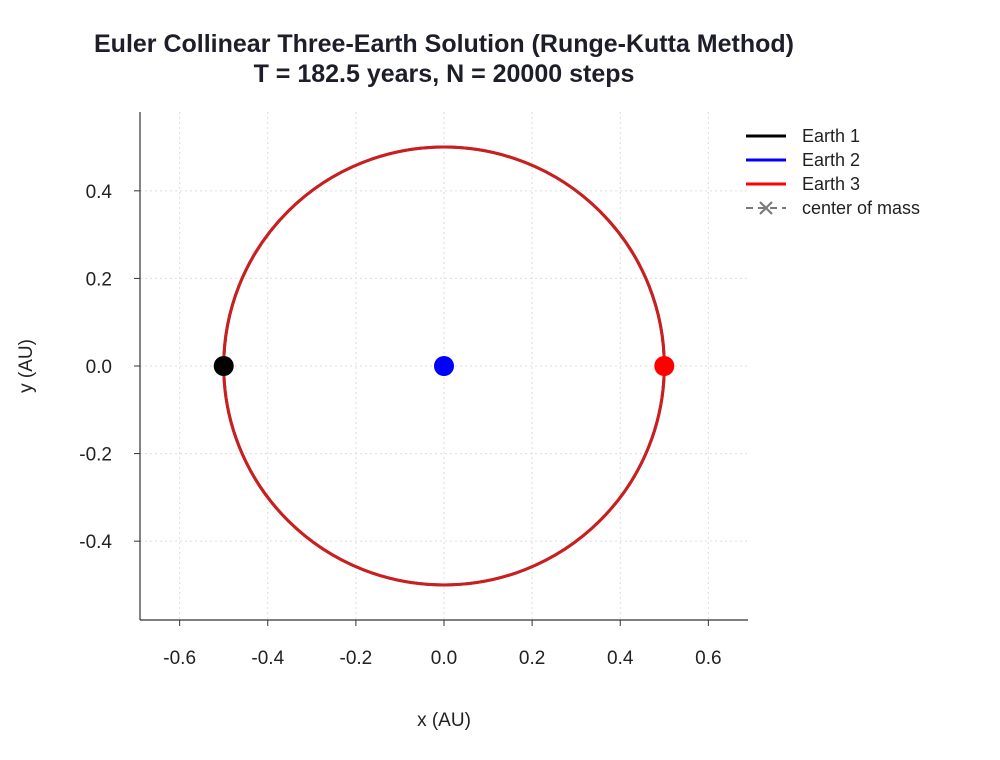  Describe the element at coordinates (179, 658) in the screenshot. I see `x-tick-label: -0.6` at that location.